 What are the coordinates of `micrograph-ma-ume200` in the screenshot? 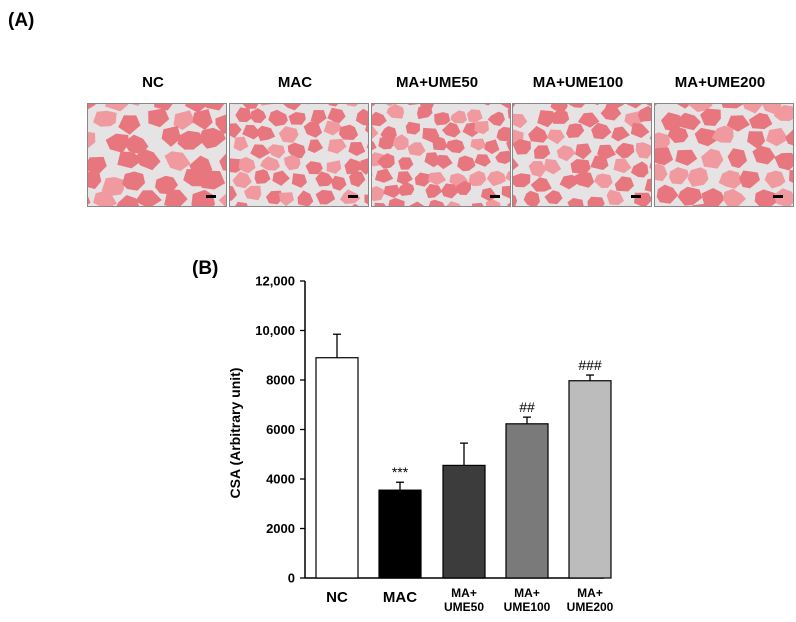 It's located at (724, 155).